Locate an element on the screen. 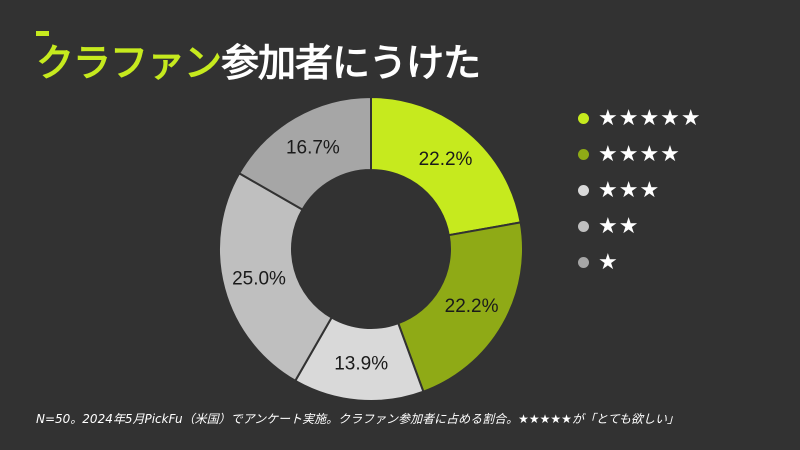 The height and width of the screenshot is (450, 800). legend-item-2: ★★★★ is located at coordinates (640, 154).